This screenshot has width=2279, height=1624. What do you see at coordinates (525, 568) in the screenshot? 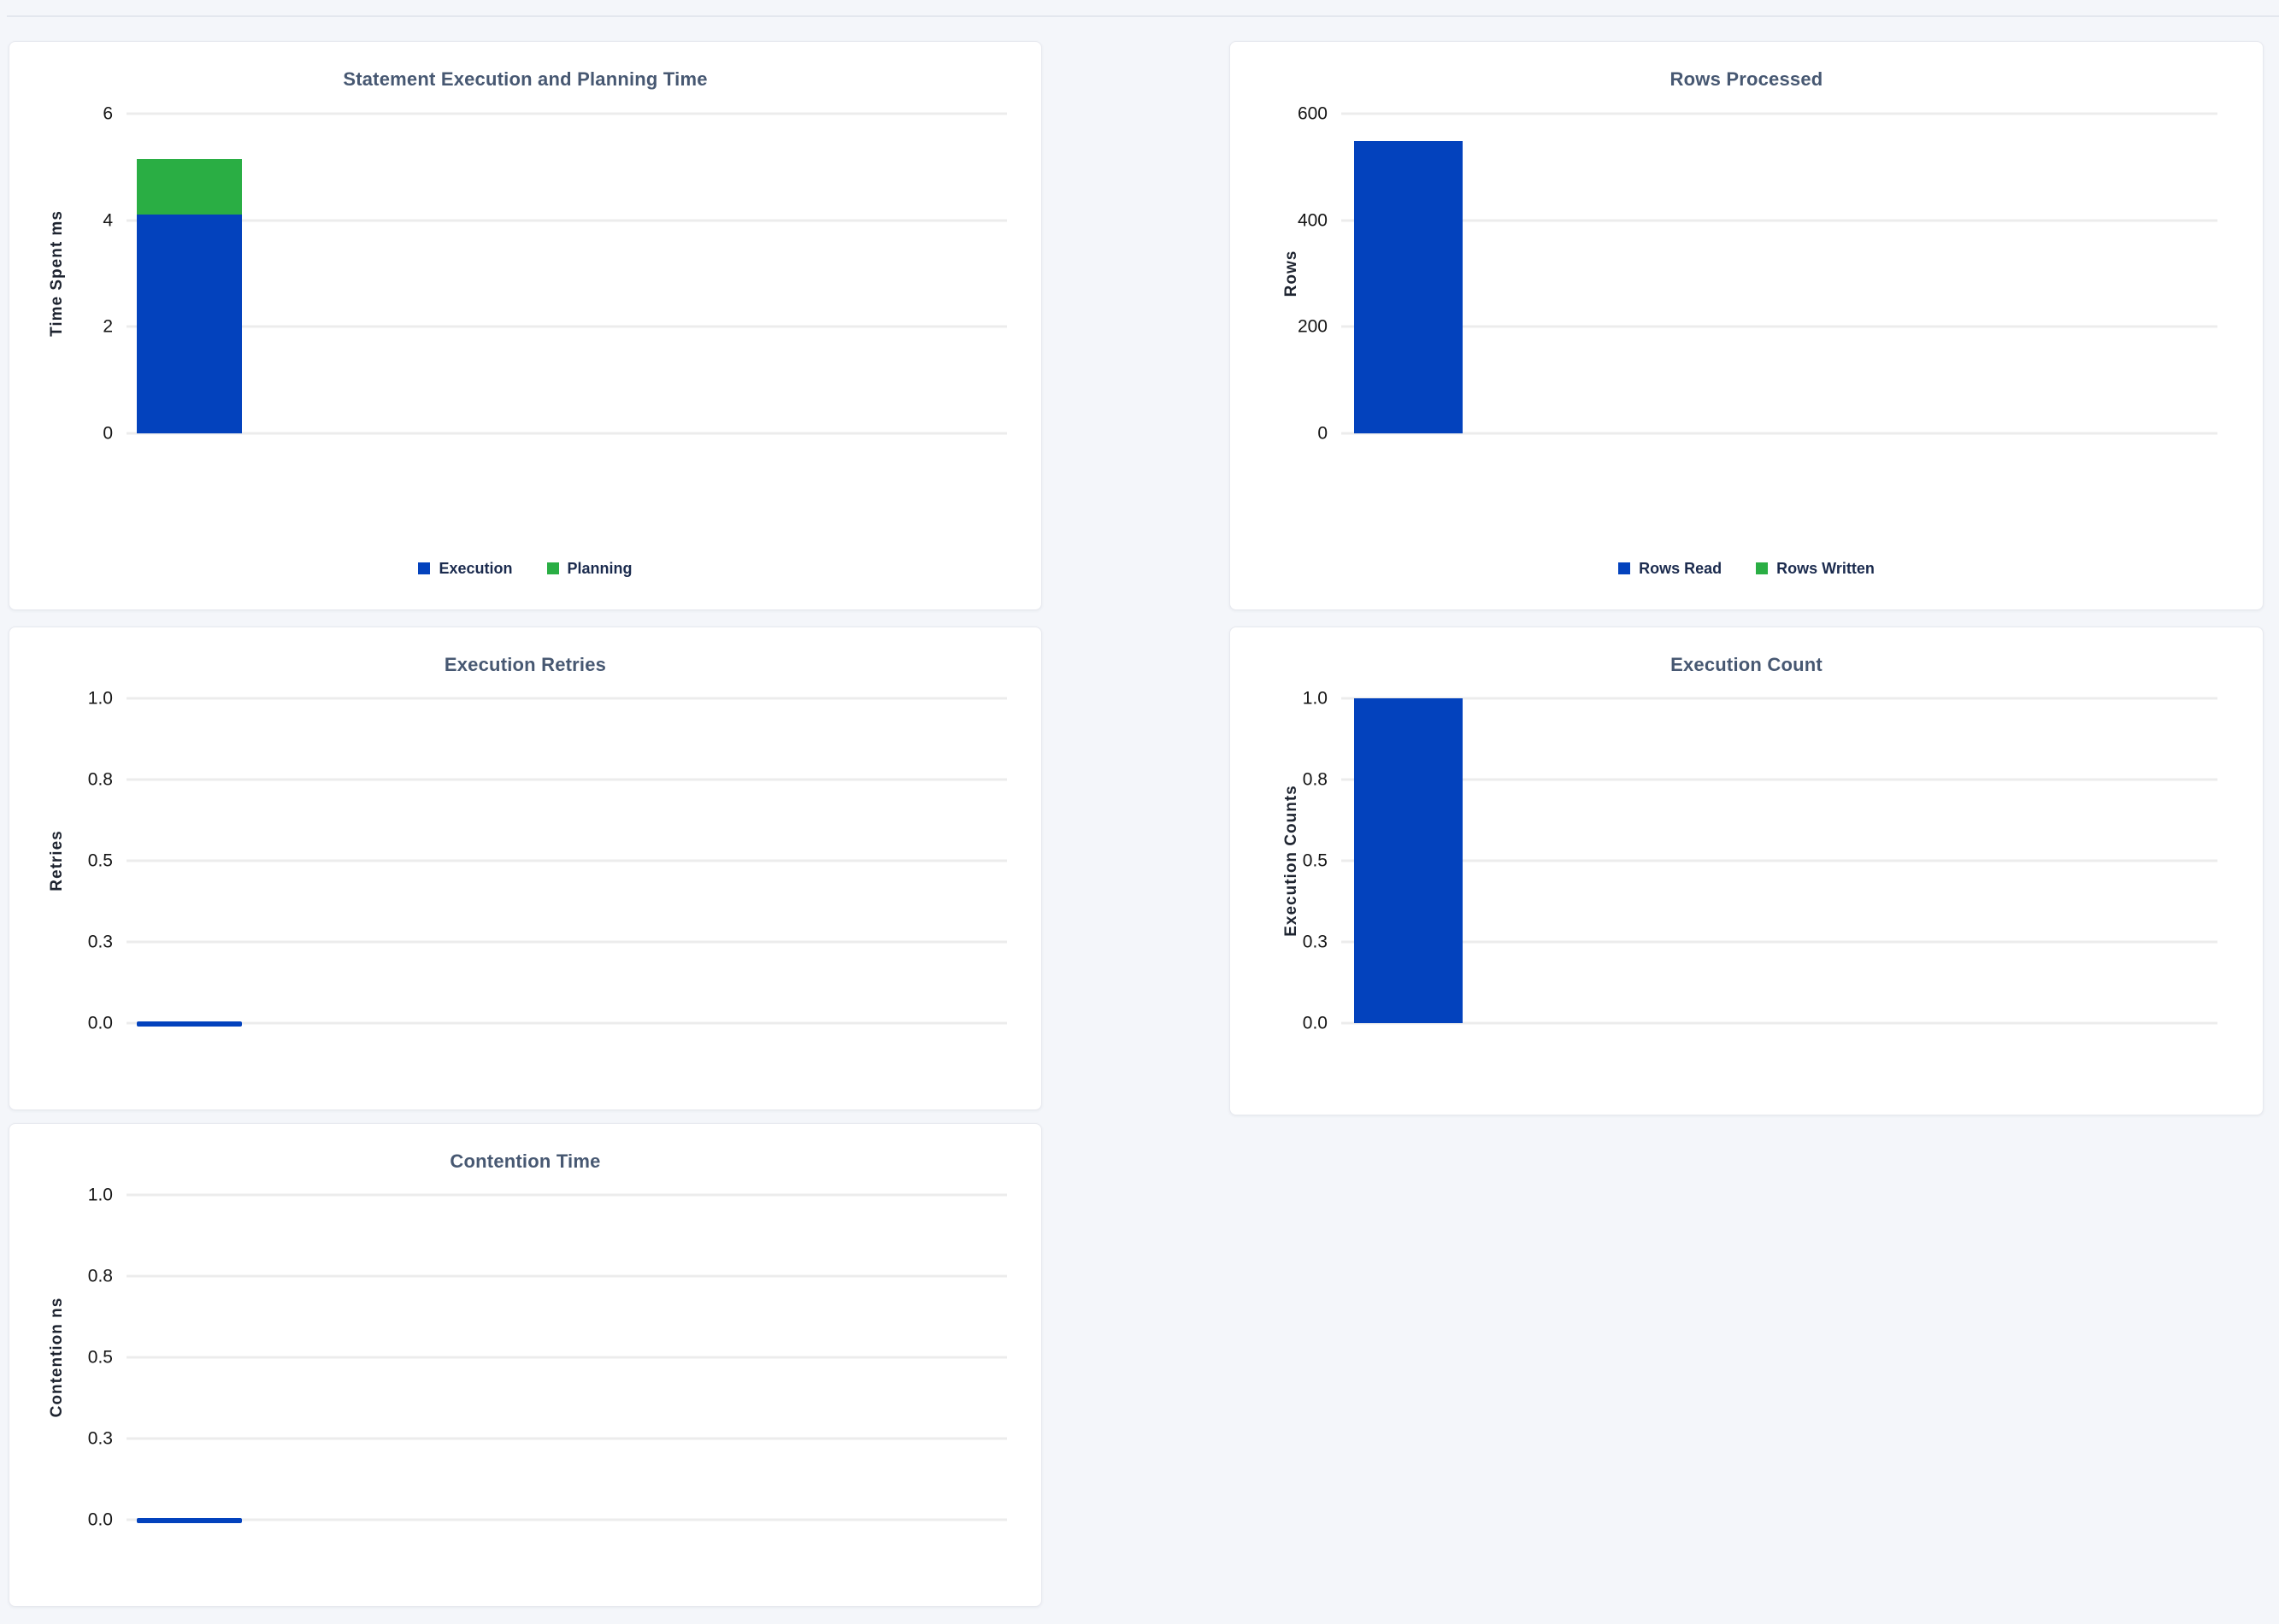
I see `chart-legend: Execution Planning` at bounding box center [525, 568].